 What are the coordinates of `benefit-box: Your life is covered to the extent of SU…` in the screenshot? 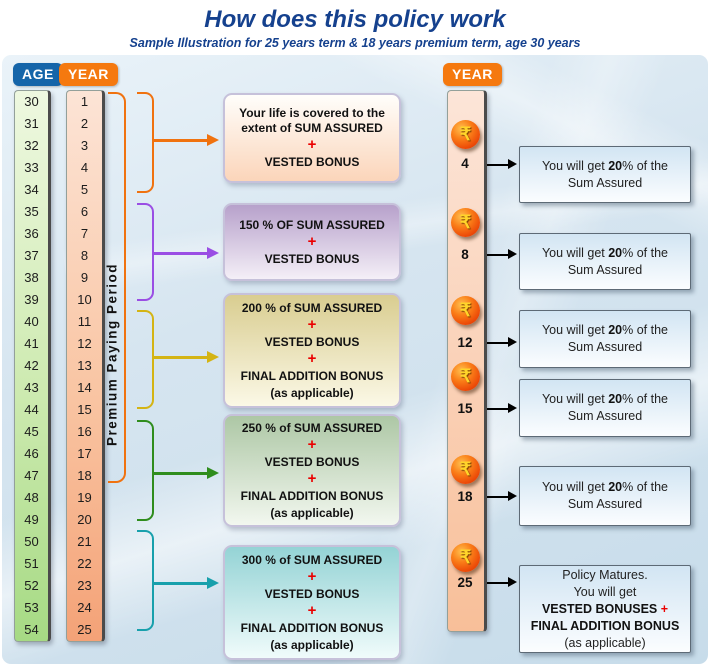 It's located at (312, 138).